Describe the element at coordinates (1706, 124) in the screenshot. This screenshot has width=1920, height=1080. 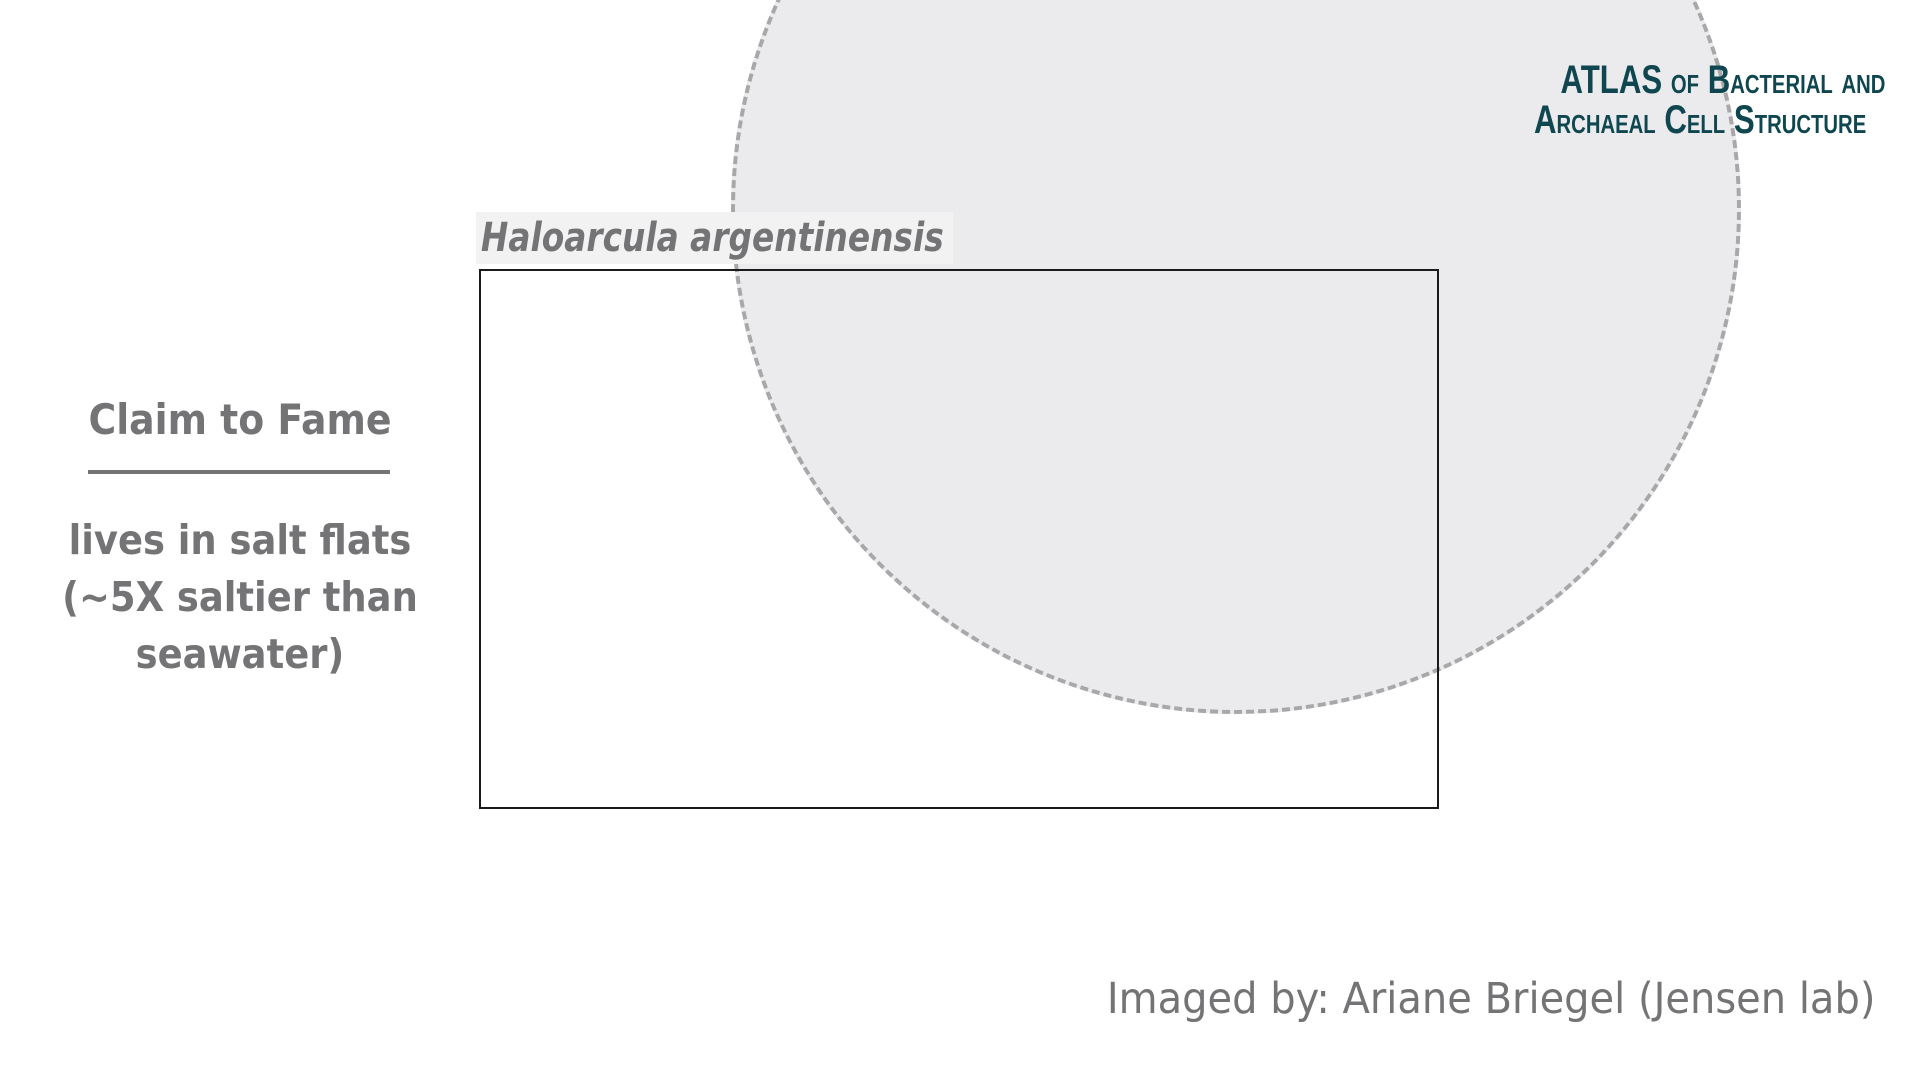
I see `logo-word: ELL` at that location.